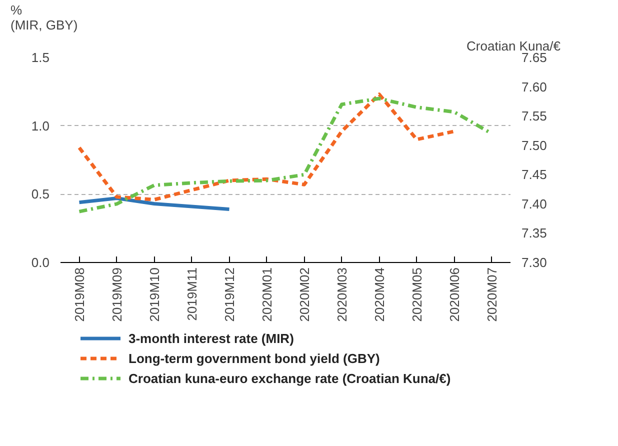 The image size is (618, 446). What do you see at coordinates (534, 116) in the screenshot?
I see `y2-tick-label: 7.55` at bounding box center [534, 116].